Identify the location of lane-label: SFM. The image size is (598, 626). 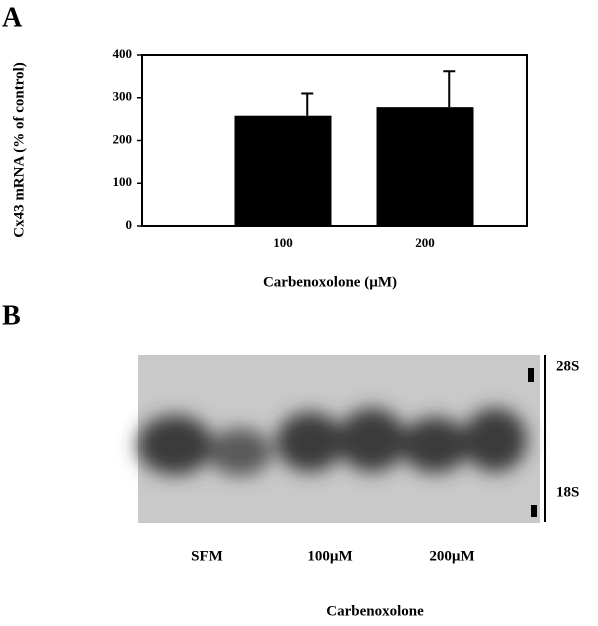
(207, 556).